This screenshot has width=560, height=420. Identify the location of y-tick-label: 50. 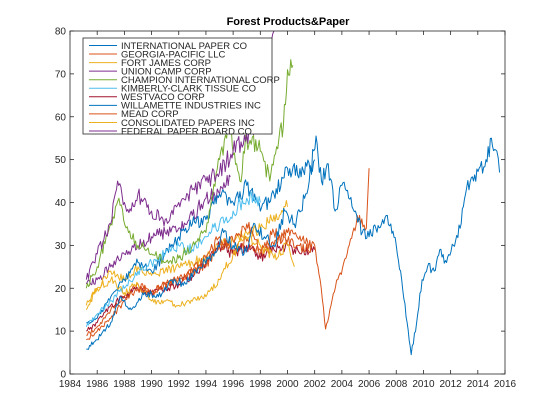
(61, 160).